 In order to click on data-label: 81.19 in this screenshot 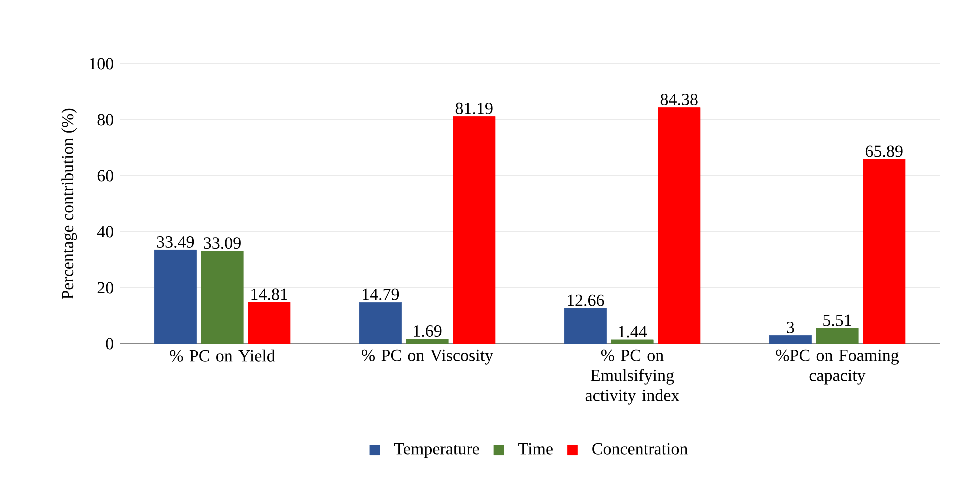, I will do `click(474, 108)`.